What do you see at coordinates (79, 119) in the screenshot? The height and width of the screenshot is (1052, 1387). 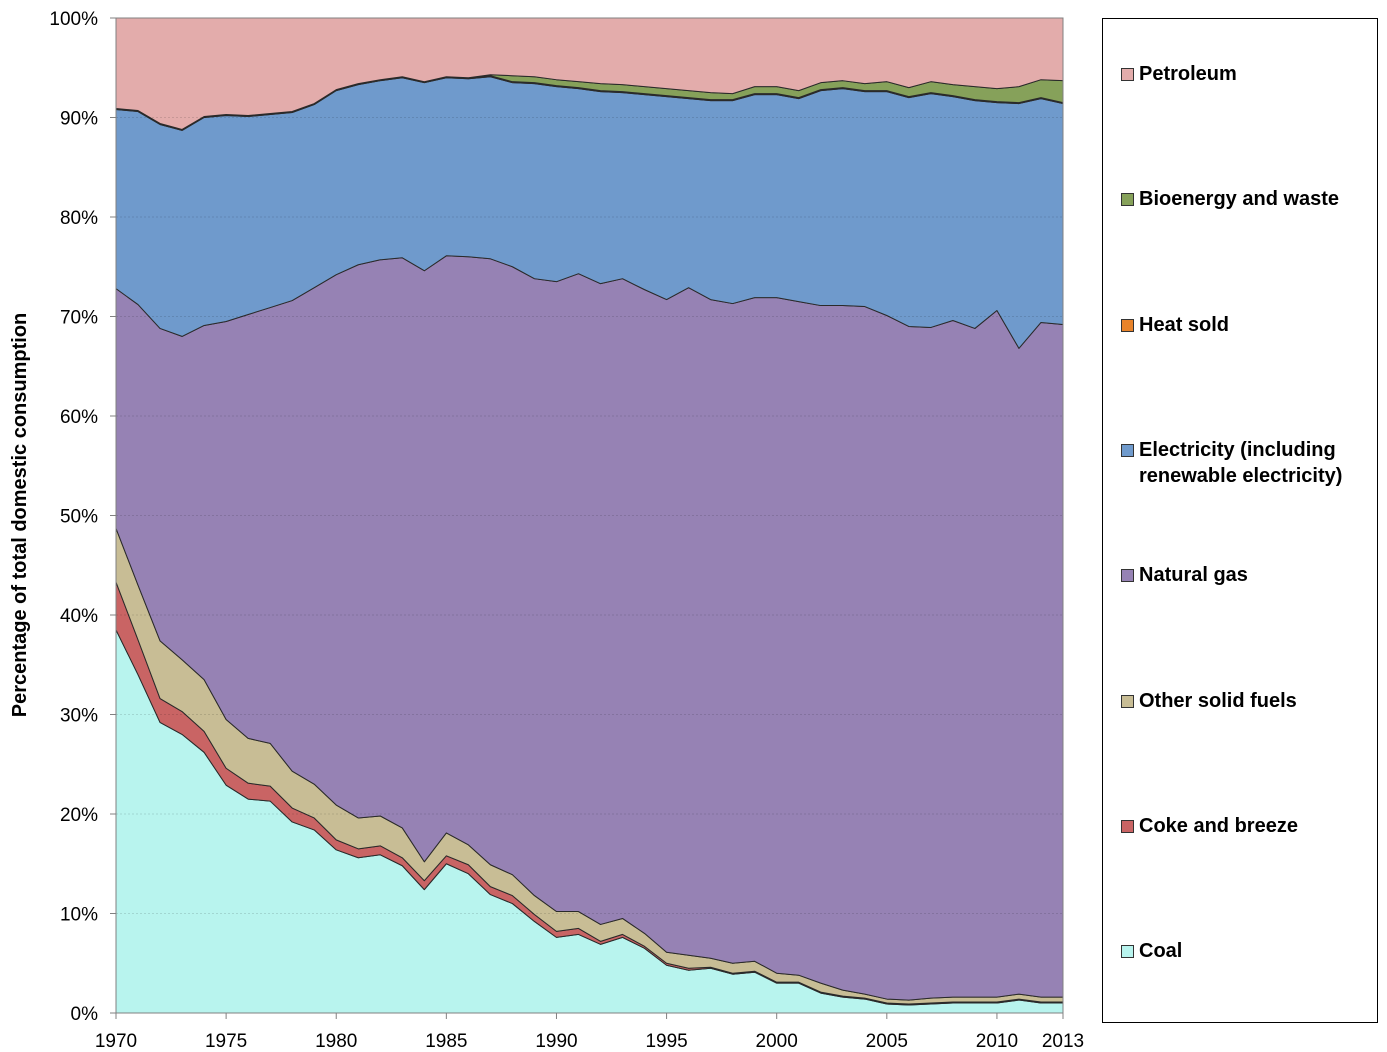 I see `y-tick-label: 90%` at bounding box center [79, 119].